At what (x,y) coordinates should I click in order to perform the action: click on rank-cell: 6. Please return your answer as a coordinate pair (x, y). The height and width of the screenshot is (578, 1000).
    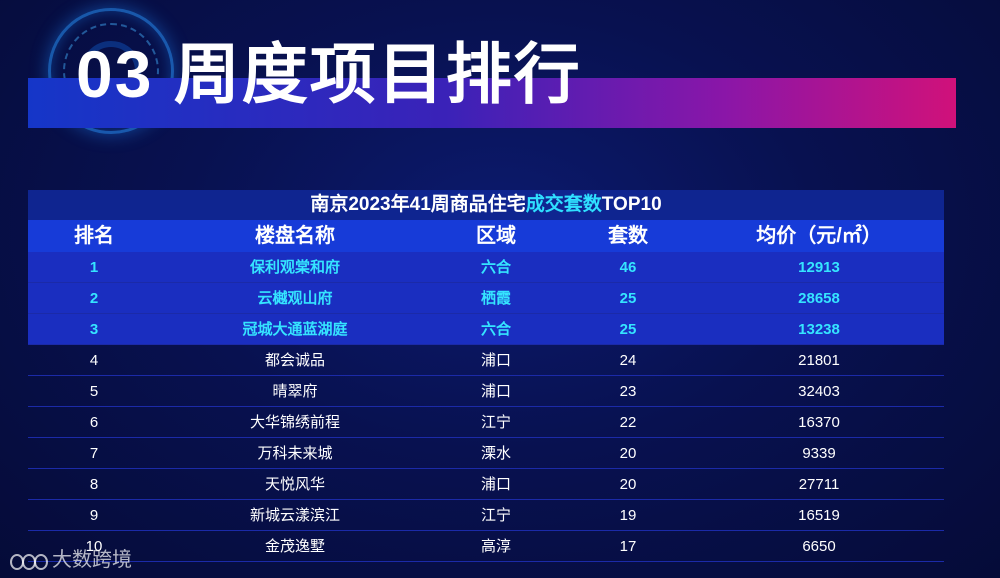
    Looking at the image, I should click on (94, 422).